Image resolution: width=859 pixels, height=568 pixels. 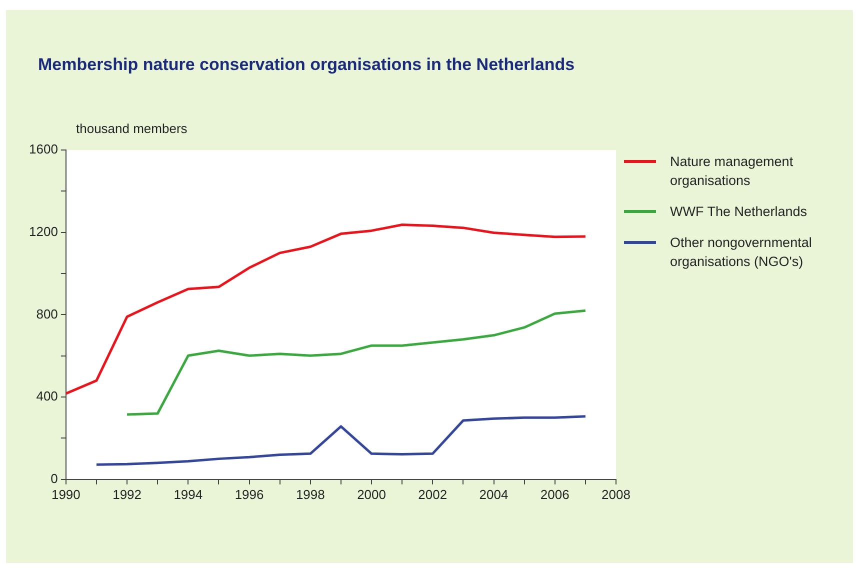 What do you see at coordinates (433, 494) in the screenshot?
I see `x-tick-label: 2002` at bounding box center [433, 494].